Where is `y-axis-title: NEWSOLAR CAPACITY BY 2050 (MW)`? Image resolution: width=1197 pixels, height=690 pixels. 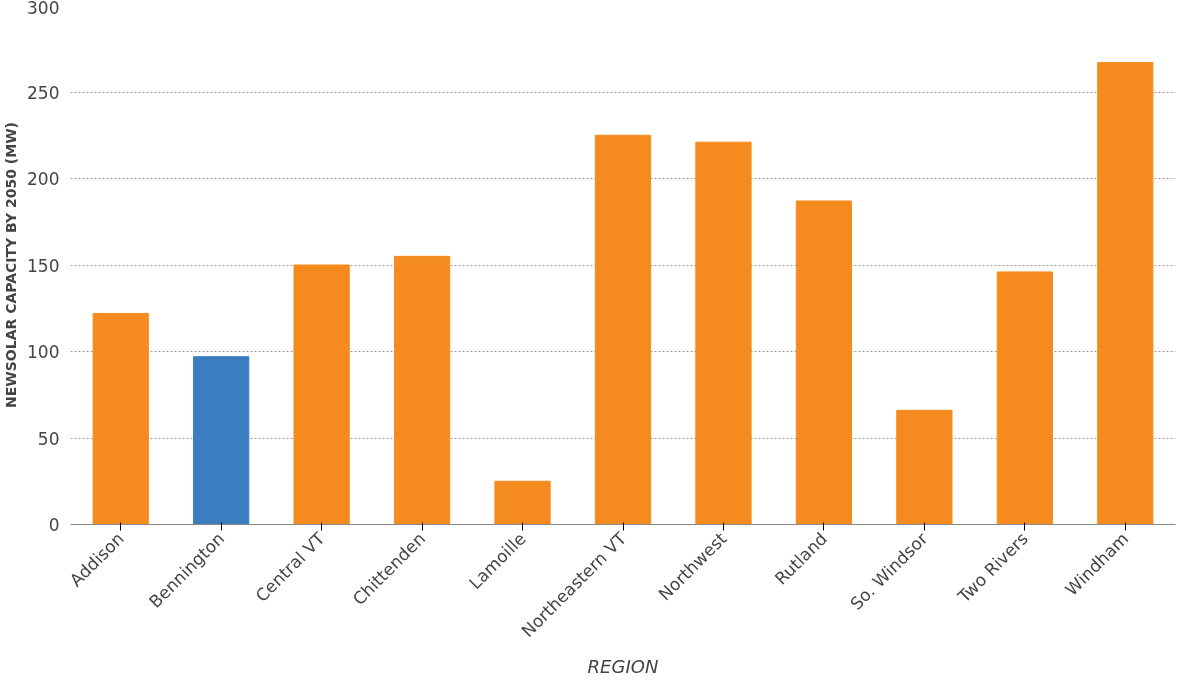 y-axis-title: NEWSOLAR CAPACITY BY 2050 (MW) is located at coordinates (11, 264).